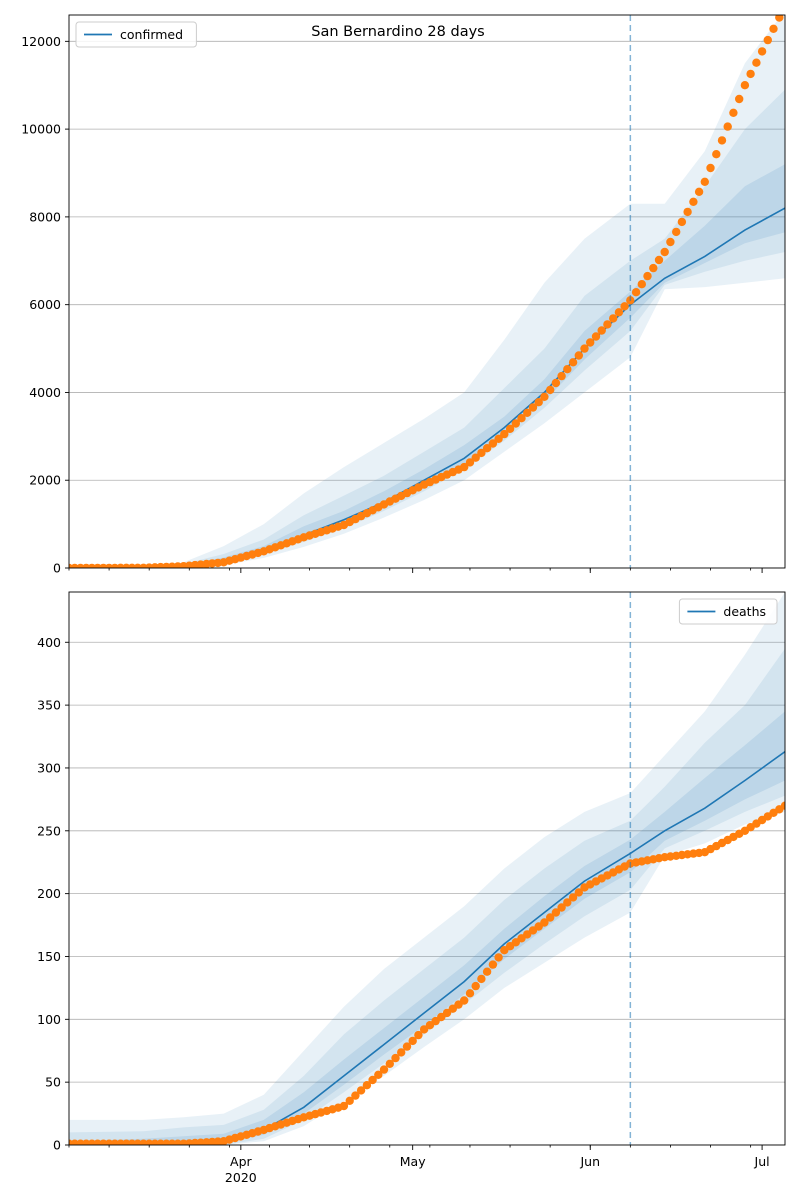 The image size is (800, 1200). Describe the element at coordinates (413, 1161) in the screenshot. I see `x-tick-label: May` at that location.